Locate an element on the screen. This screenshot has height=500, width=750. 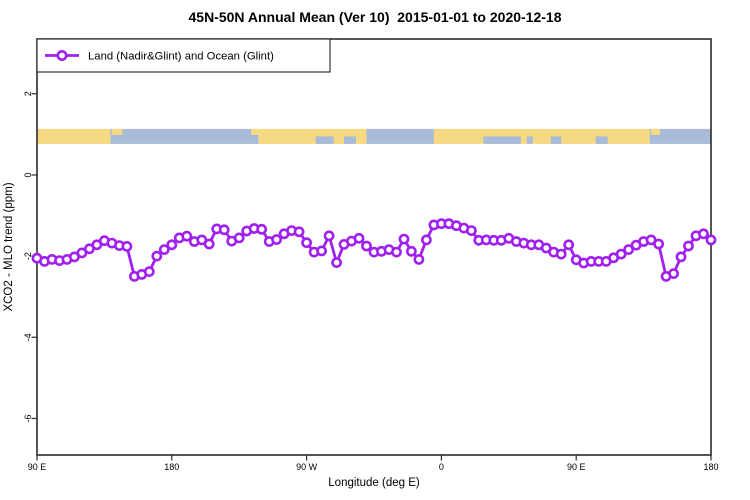
y-tick-label: 2 is located at coordinates (28, 93).